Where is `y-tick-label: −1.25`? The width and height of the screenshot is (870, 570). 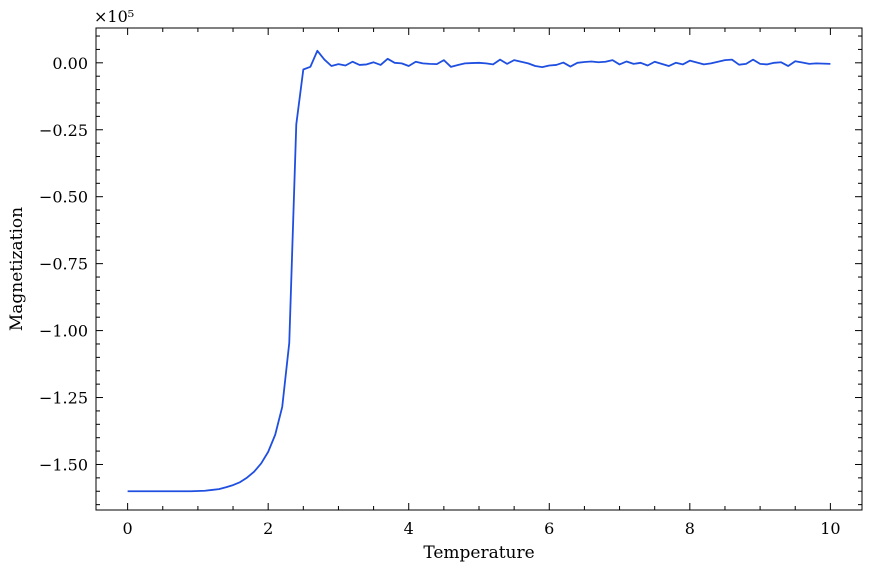 y-tick-label: −1.25 is located at coordinates (63, 398).